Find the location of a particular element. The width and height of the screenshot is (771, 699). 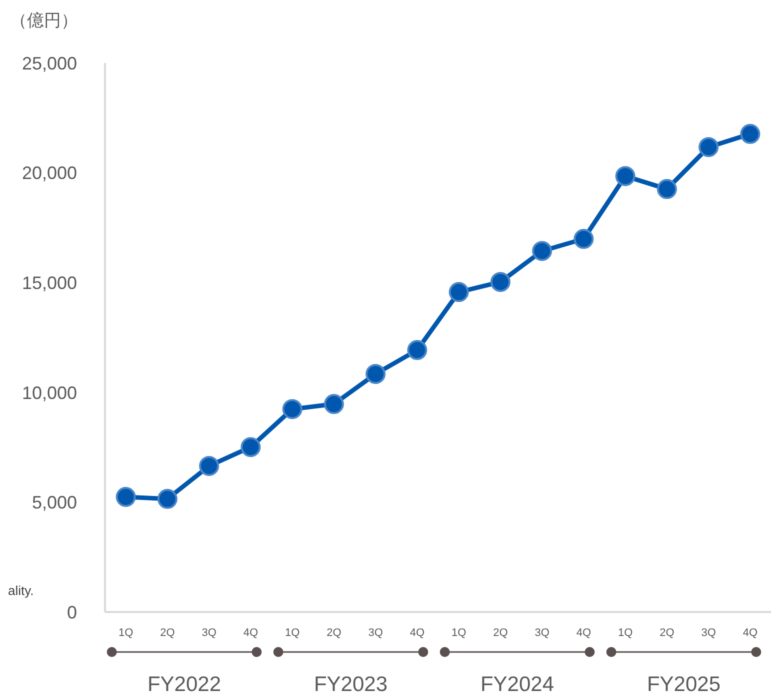

y-tick-label: 0 is located at coordinates (71, 612).